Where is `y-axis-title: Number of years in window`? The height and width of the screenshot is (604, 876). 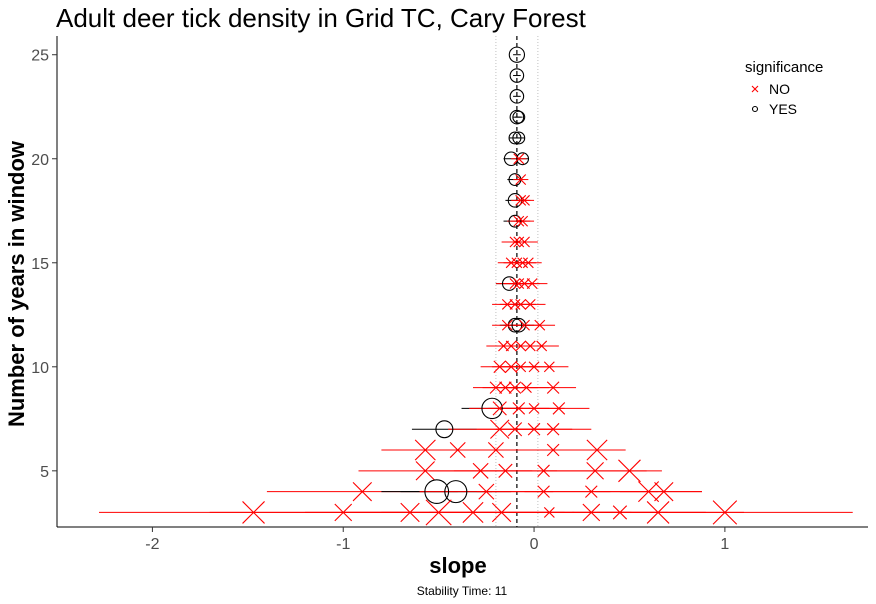 y-axis-title: Number of years in window is located at coordinates (16, 283).